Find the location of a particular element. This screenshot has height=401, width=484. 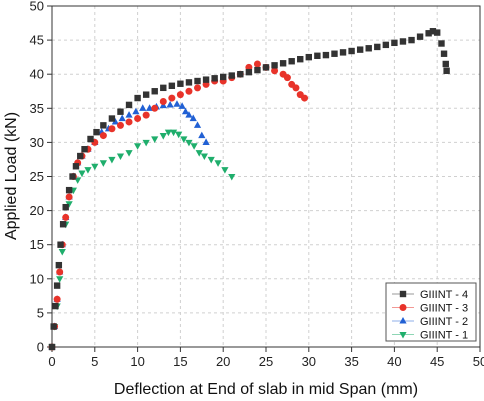

y-tick-label: 30 is located at coordinates (37, 142).